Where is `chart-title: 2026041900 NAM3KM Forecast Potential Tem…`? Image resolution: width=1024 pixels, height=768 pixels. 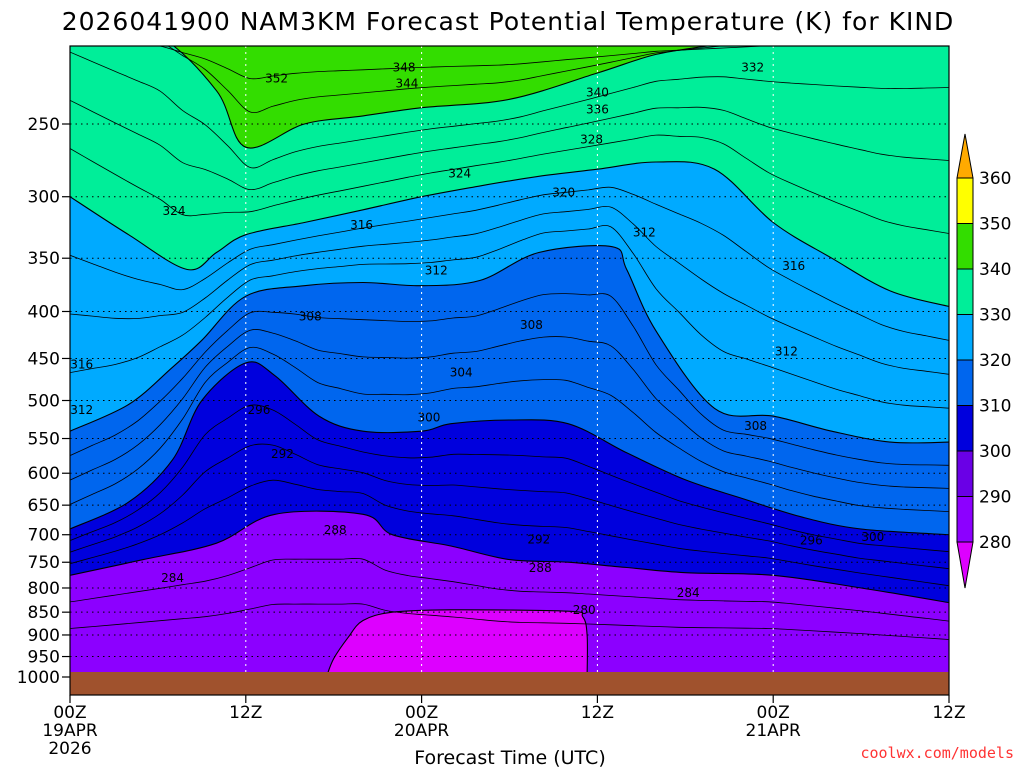
chart-title: 2026041900 NAM3KM Forecast Potential Tem… is located at coordinates (508, 21).